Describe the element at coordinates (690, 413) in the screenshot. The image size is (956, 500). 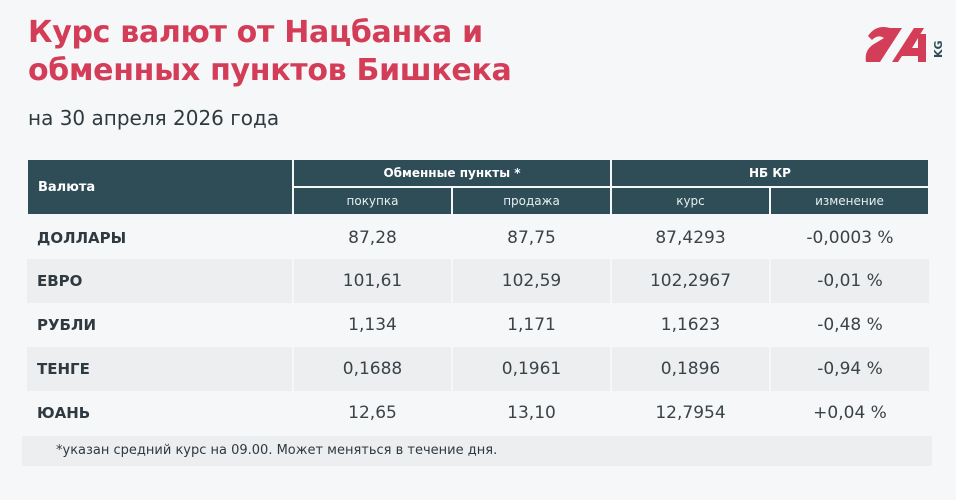
I see `rate-value: 12,7954` at that location.